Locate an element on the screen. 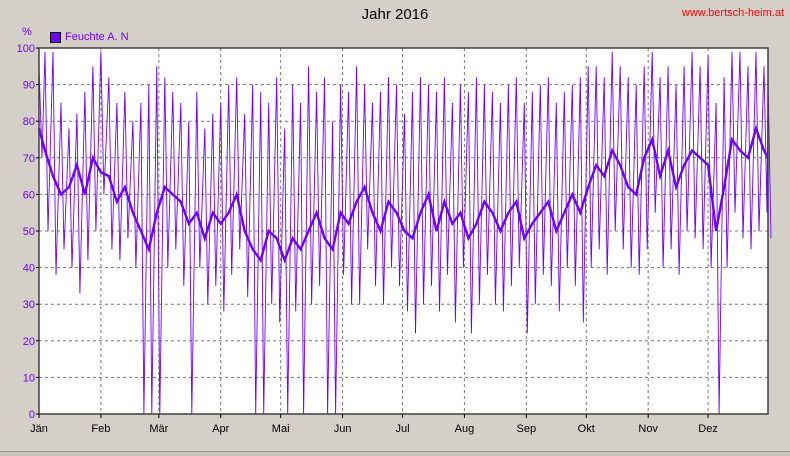 The height and width of the screenshot is (456, 790). x-tick-label: Jul is located at coordinates (402, 429).